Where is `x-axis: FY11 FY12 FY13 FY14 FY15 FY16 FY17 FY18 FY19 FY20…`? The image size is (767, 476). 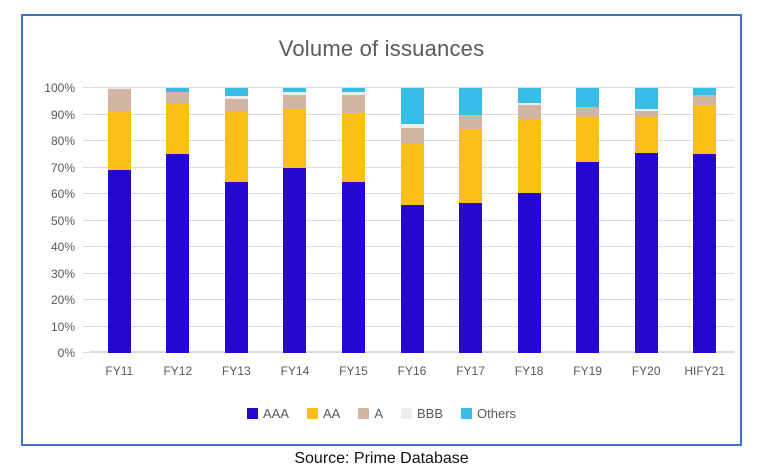 x-axis: FY11 FY12 FY13 FY14 FY15 FY16 FY17 FY18 FY19 FY20… is located at coordinates (412, 371).